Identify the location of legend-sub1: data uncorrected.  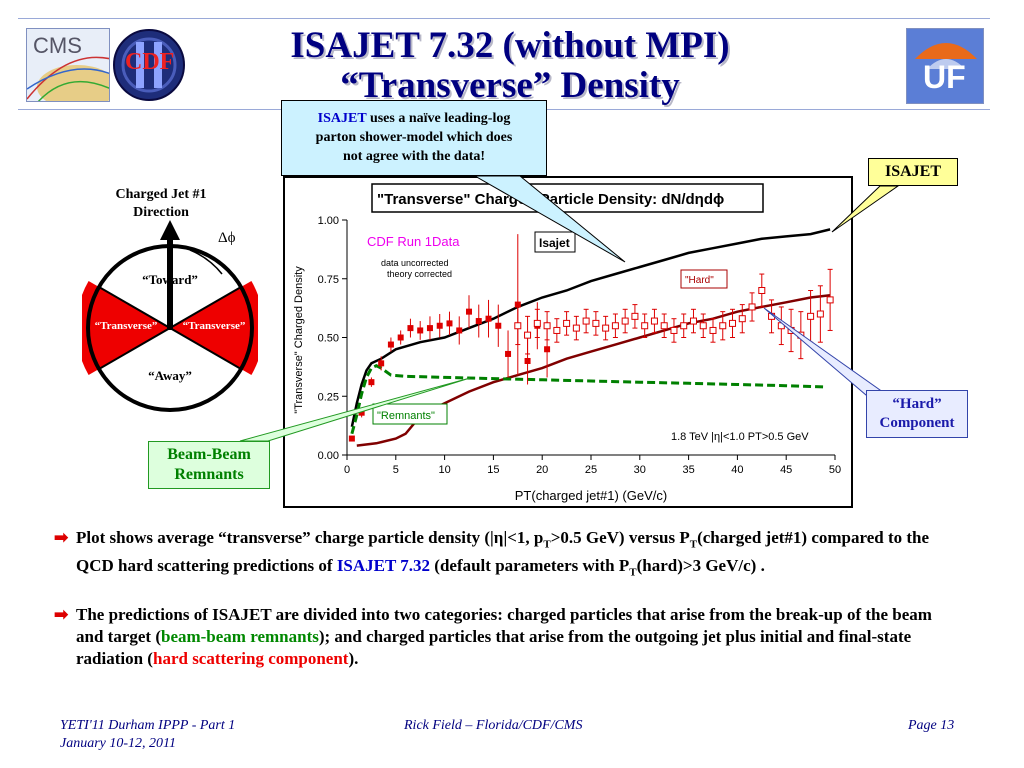
(415, 263).